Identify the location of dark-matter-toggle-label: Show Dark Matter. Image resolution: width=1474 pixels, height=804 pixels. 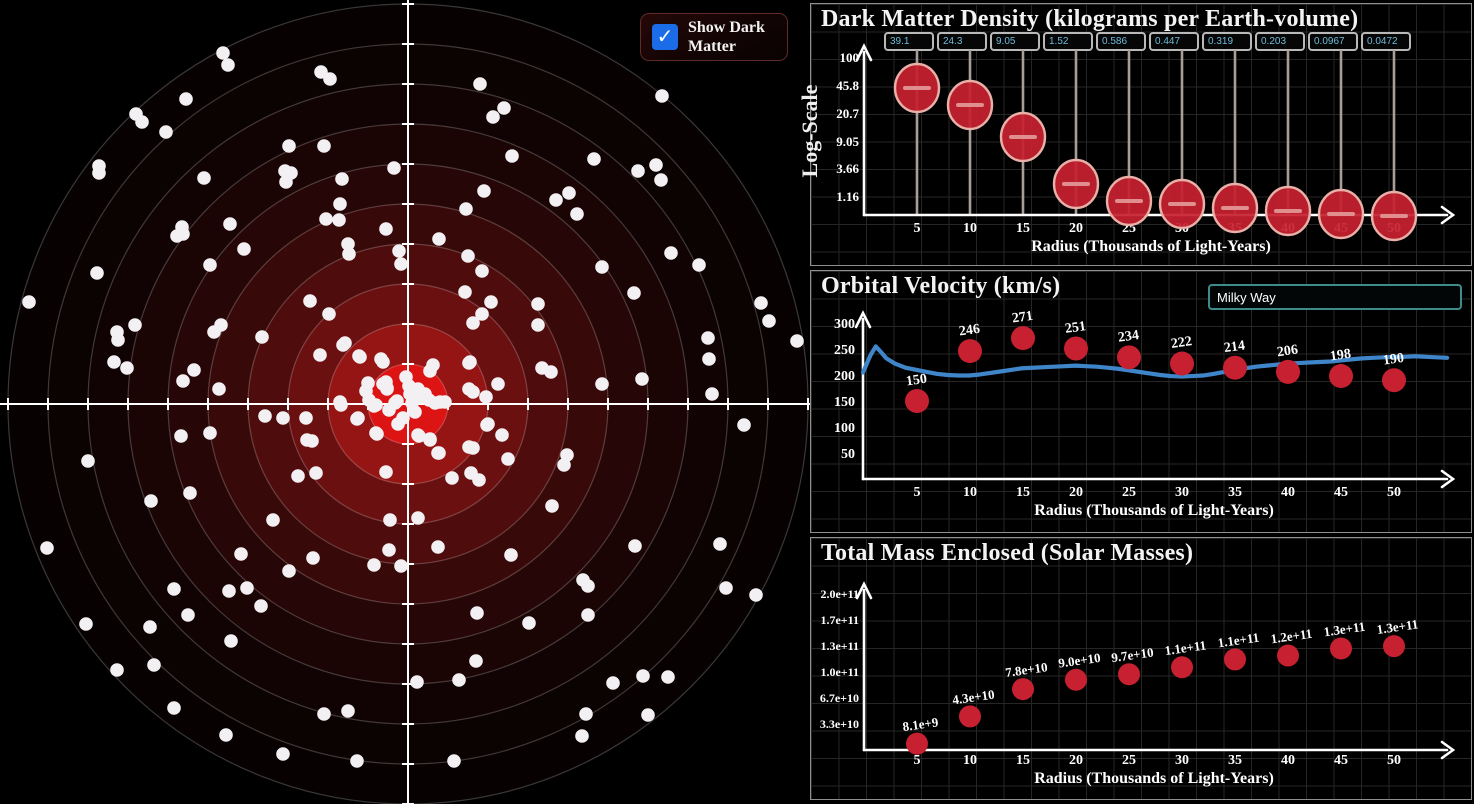
(726, 36).